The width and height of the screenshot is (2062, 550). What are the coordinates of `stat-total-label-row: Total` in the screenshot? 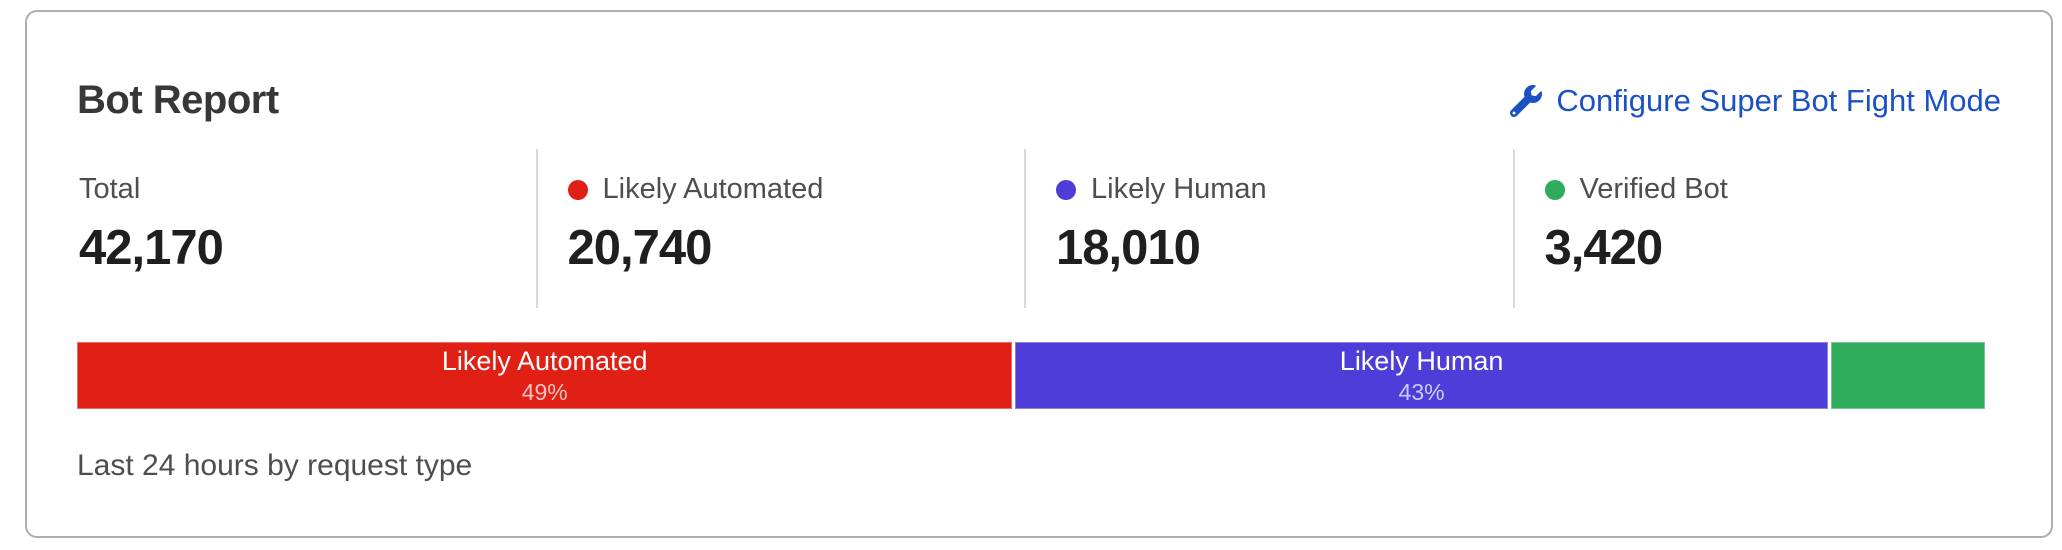 It's located at (299, 189).